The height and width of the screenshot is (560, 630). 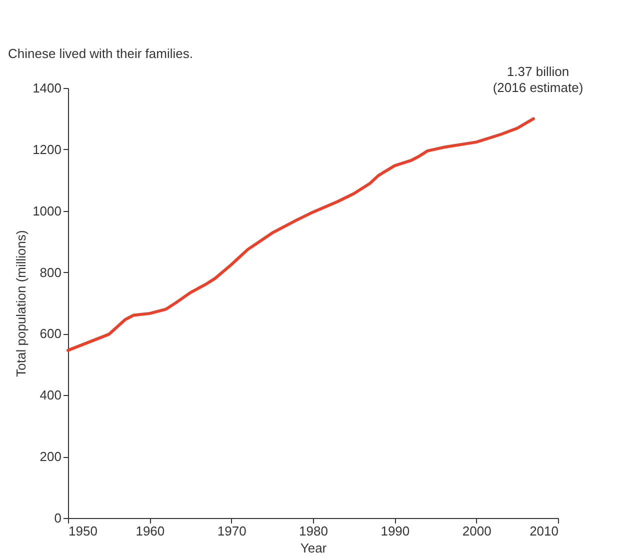 What do you see at coordinates (51, 272) in the screenshot?
I see `y-tick-label: 800` at bounding box center [51, 272].